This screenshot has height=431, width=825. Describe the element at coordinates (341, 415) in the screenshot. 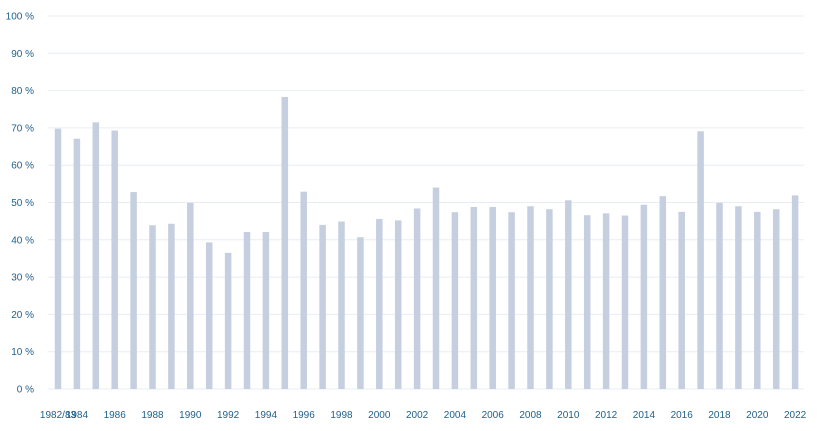

I see `x-tick-label: 1998` at that location.